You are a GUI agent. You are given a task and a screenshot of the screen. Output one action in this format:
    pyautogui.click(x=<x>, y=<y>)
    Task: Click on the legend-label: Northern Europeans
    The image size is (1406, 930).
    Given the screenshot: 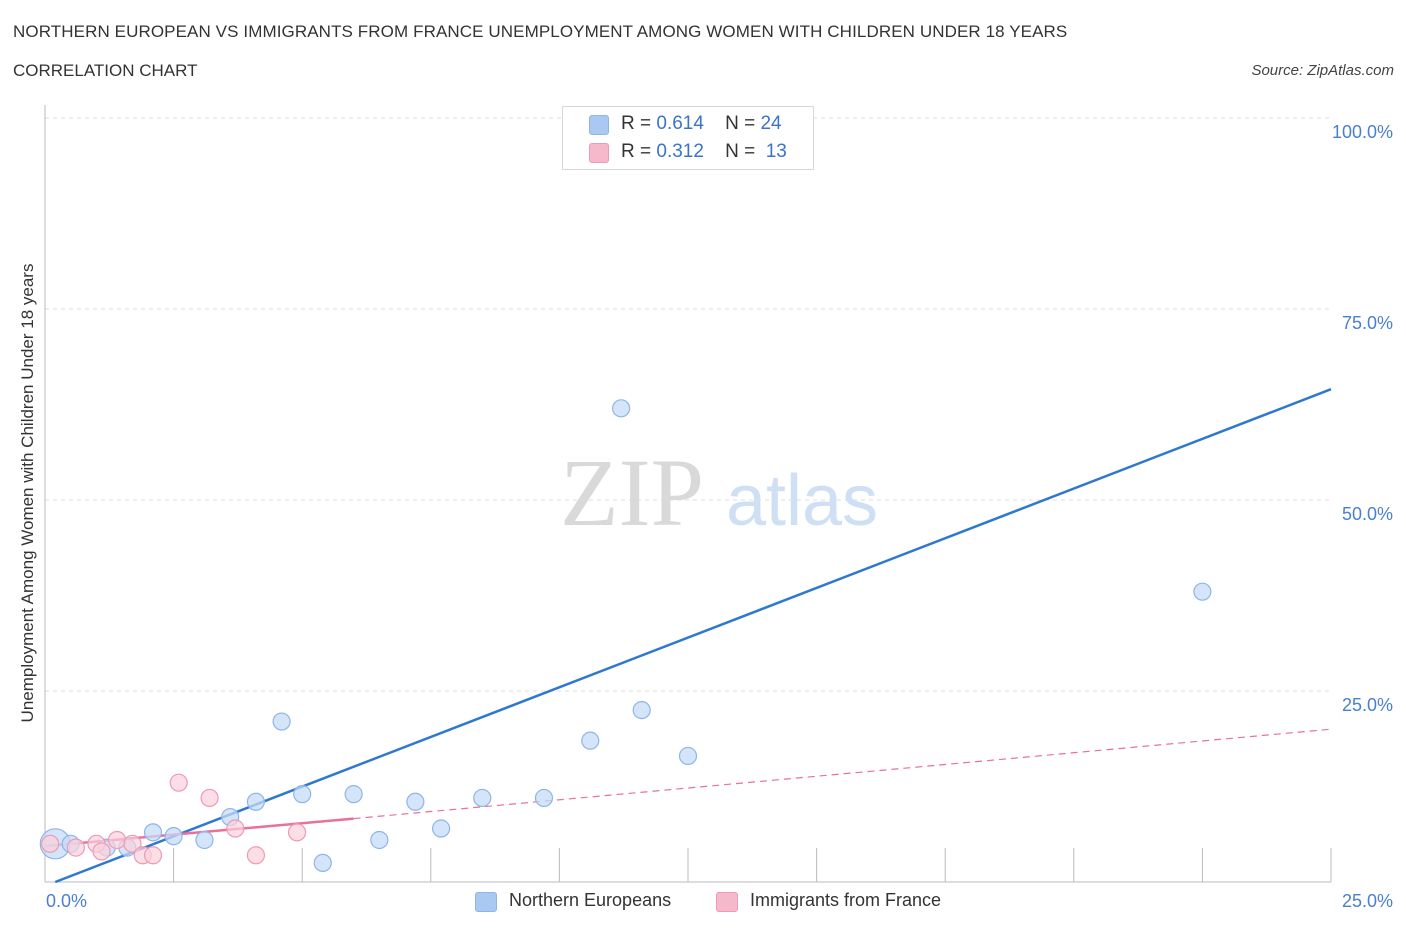 What is the action you would take?
    pyautogui.click(x=590, y=900)
    